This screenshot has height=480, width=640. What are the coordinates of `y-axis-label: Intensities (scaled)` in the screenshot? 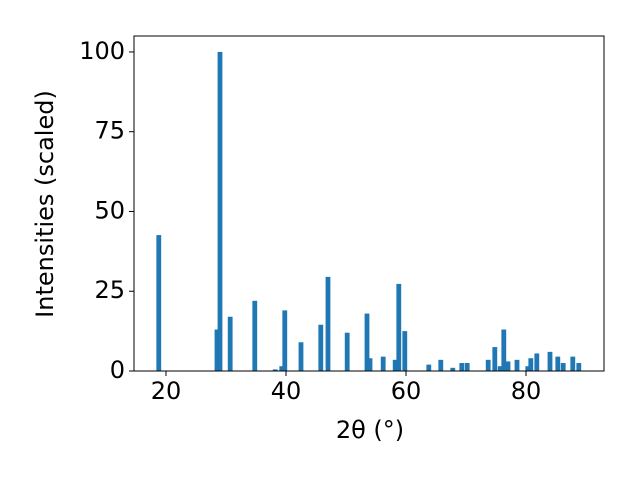 It's located at (45, 204).